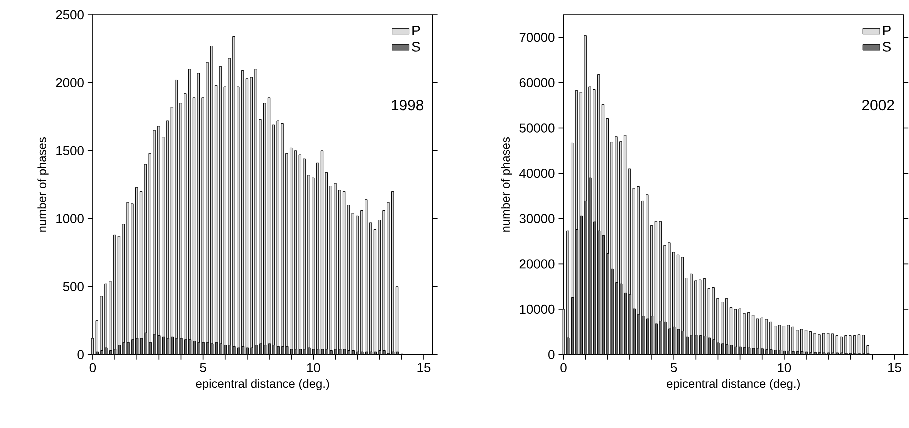 The image size is (909, 428). I want to click on y-tick-label: 30000, so click(537, 219).